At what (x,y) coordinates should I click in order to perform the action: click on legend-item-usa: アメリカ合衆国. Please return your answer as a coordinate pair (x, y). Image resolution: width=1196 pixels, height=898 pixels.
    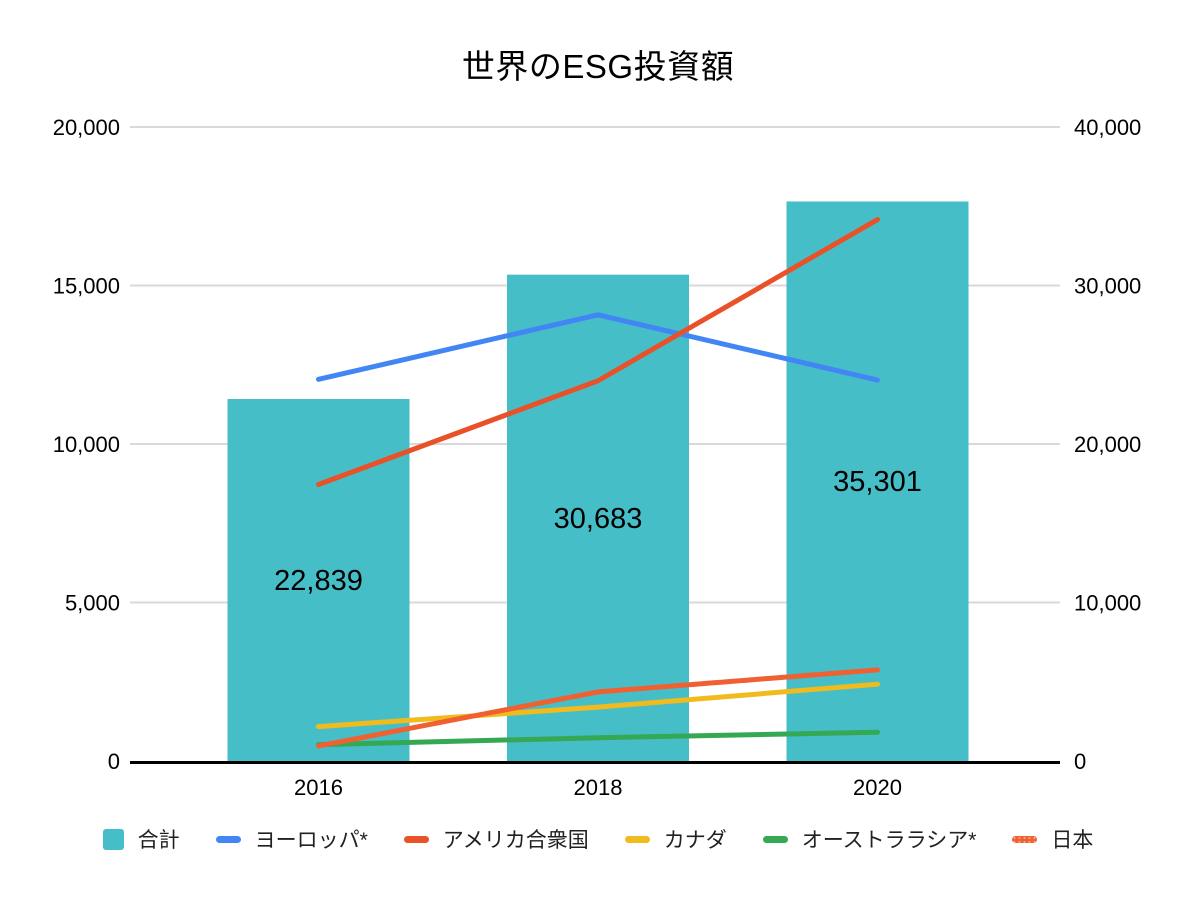
    Looking at the image, I should click on (496, 839).